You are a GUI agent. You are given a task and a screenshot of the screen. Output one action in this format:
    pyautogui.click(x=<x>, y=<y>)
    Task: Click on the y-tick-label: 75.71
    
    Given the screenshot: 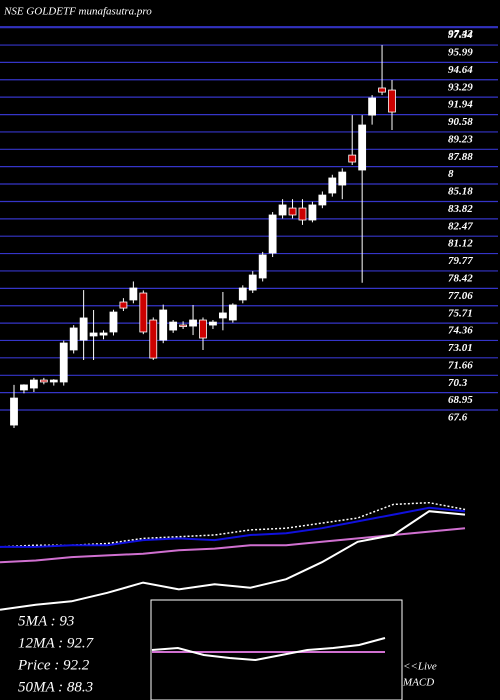 What is the action you would take?
    pyautogui.click(x=460, y=313)
    